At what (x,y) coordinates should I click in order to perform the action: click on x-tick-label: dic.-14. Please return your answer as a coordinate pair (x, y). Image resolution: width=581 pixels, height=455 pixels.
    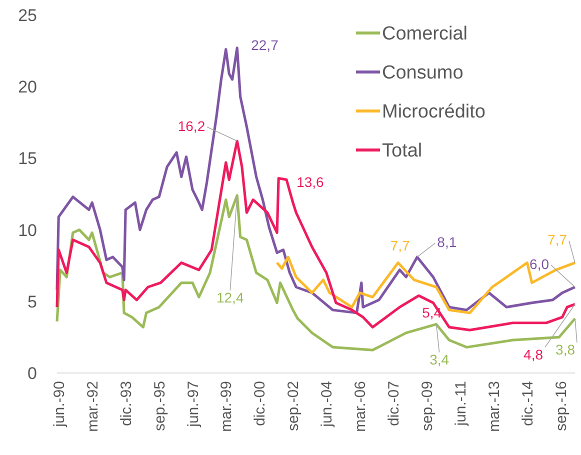
    Looking at the image, I should click on (527, 403).